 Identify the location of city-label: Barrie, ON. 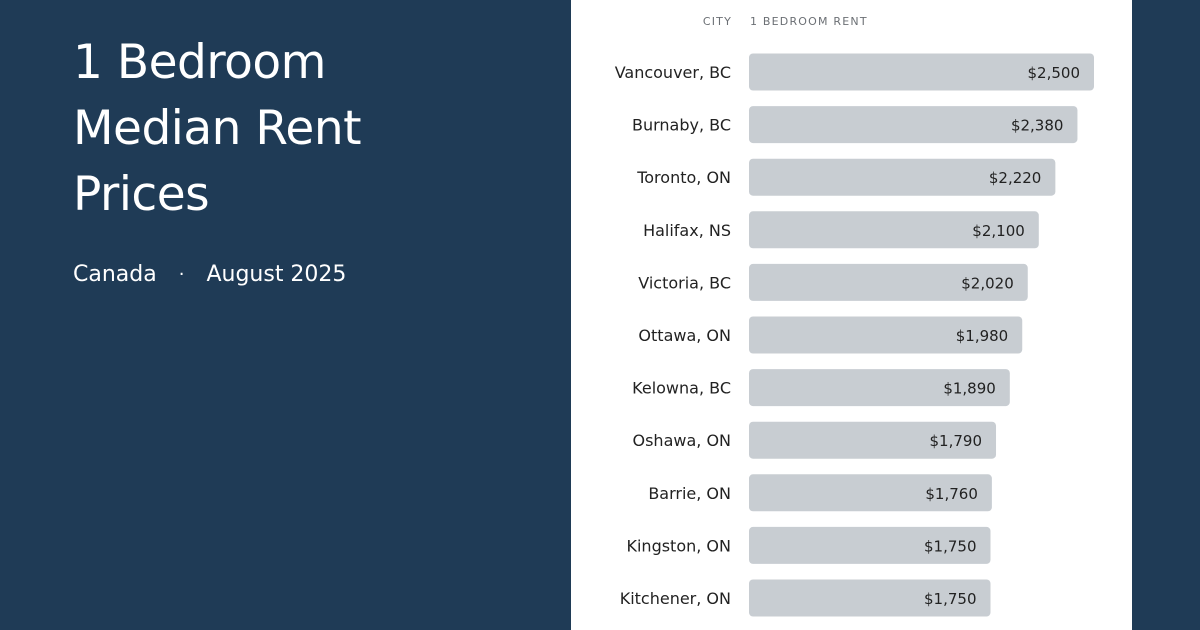
(689, 493).